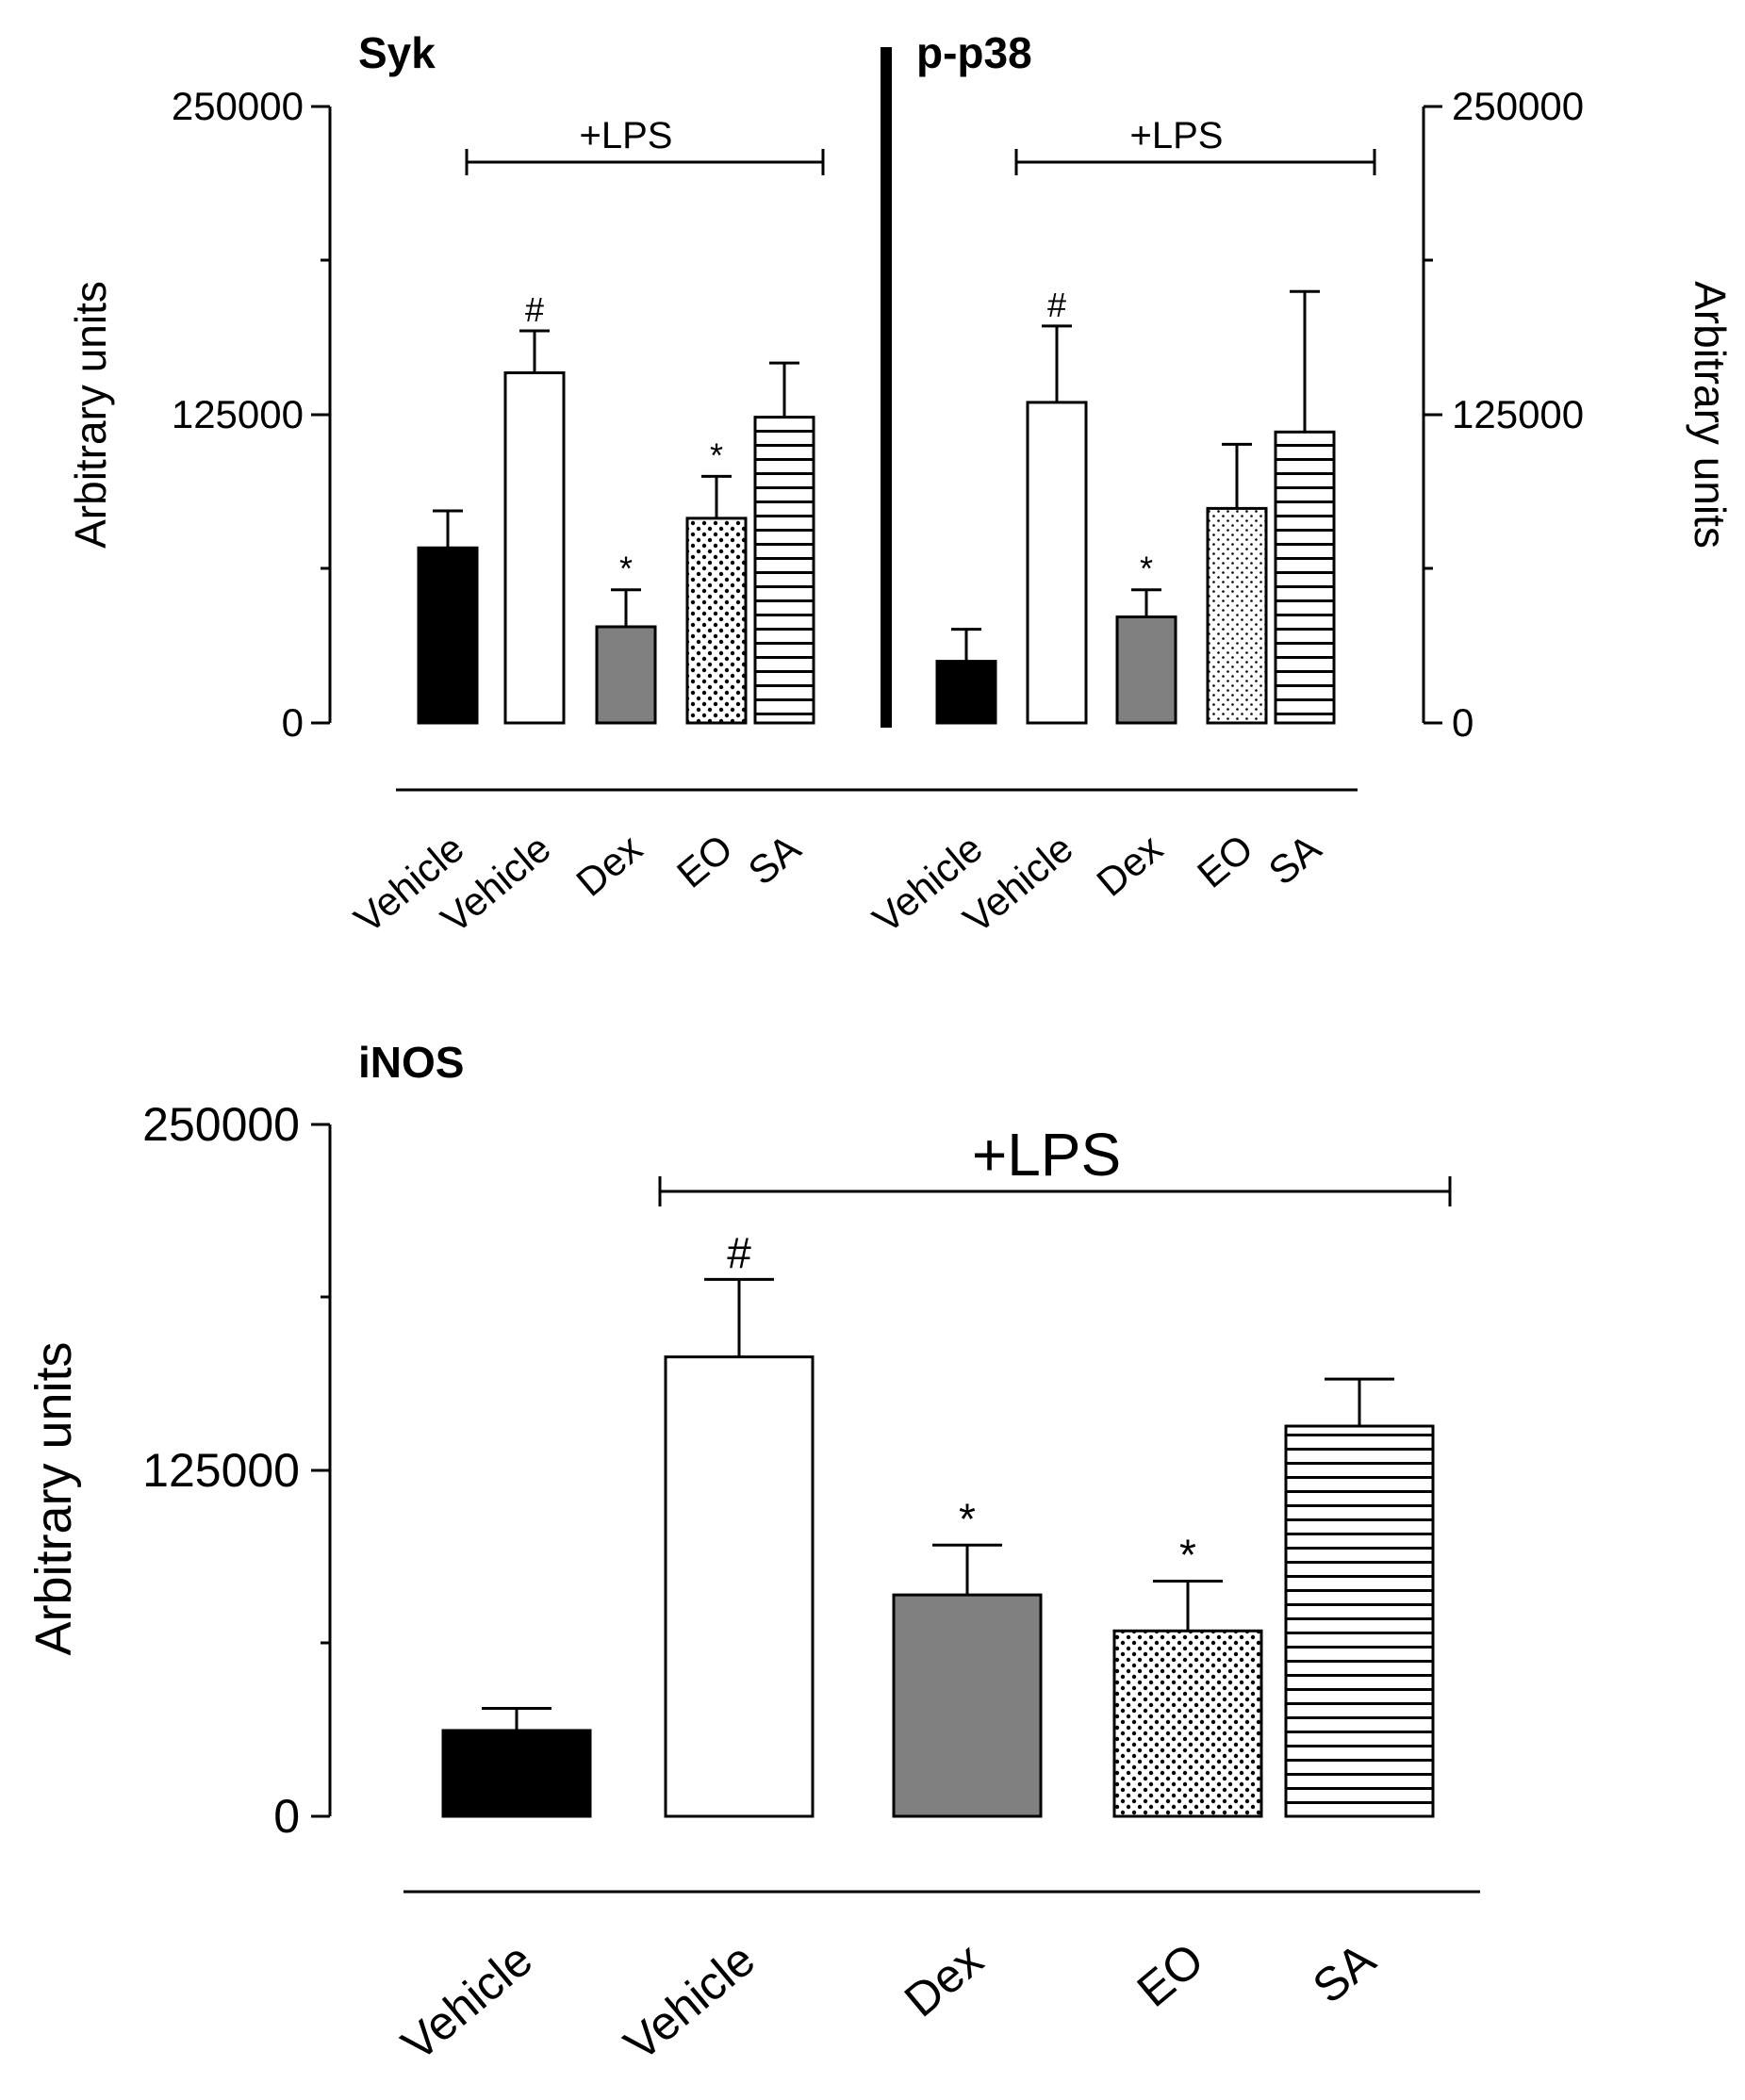  I want to click on syk-ytick-label: 250000, so click(238, 106).